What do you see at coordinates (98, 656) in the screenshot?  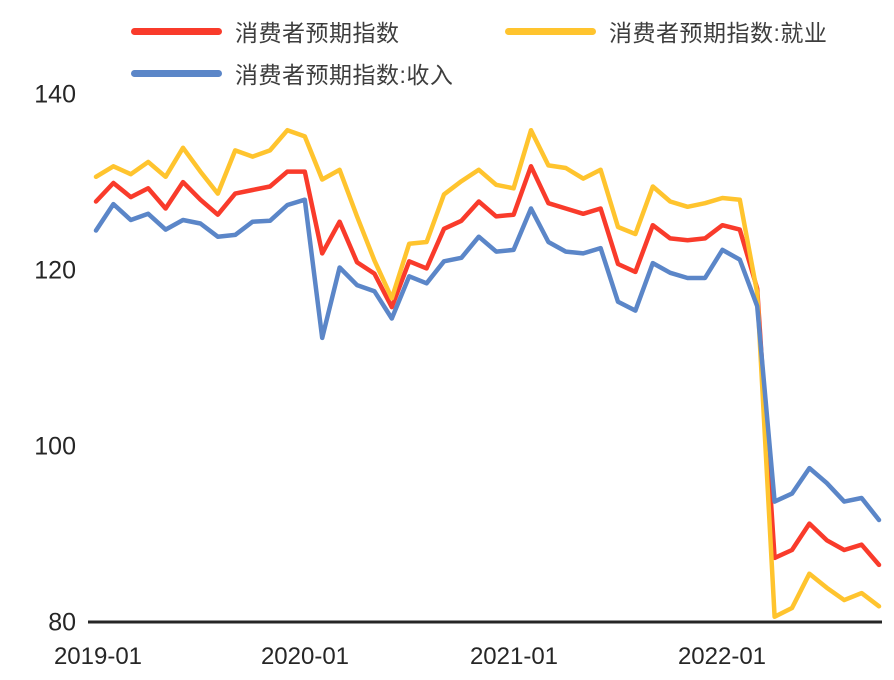 I see `x-tick-2019-01: 2019-01` at bounding box center [98, 656].